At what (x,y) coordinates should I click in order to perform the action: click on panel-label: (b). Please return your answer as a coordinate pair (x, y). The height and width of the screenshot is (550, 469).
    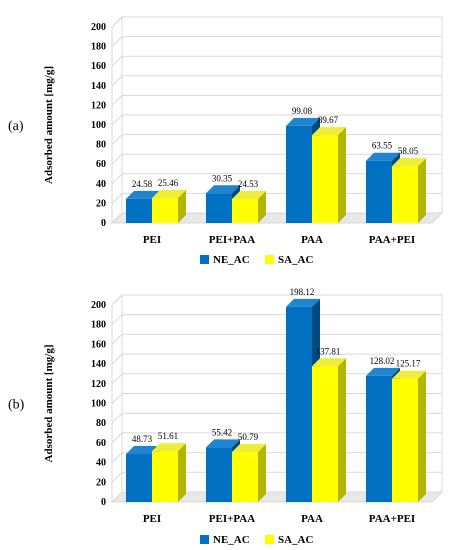
    Looking at the image, I should click on (16, 405).